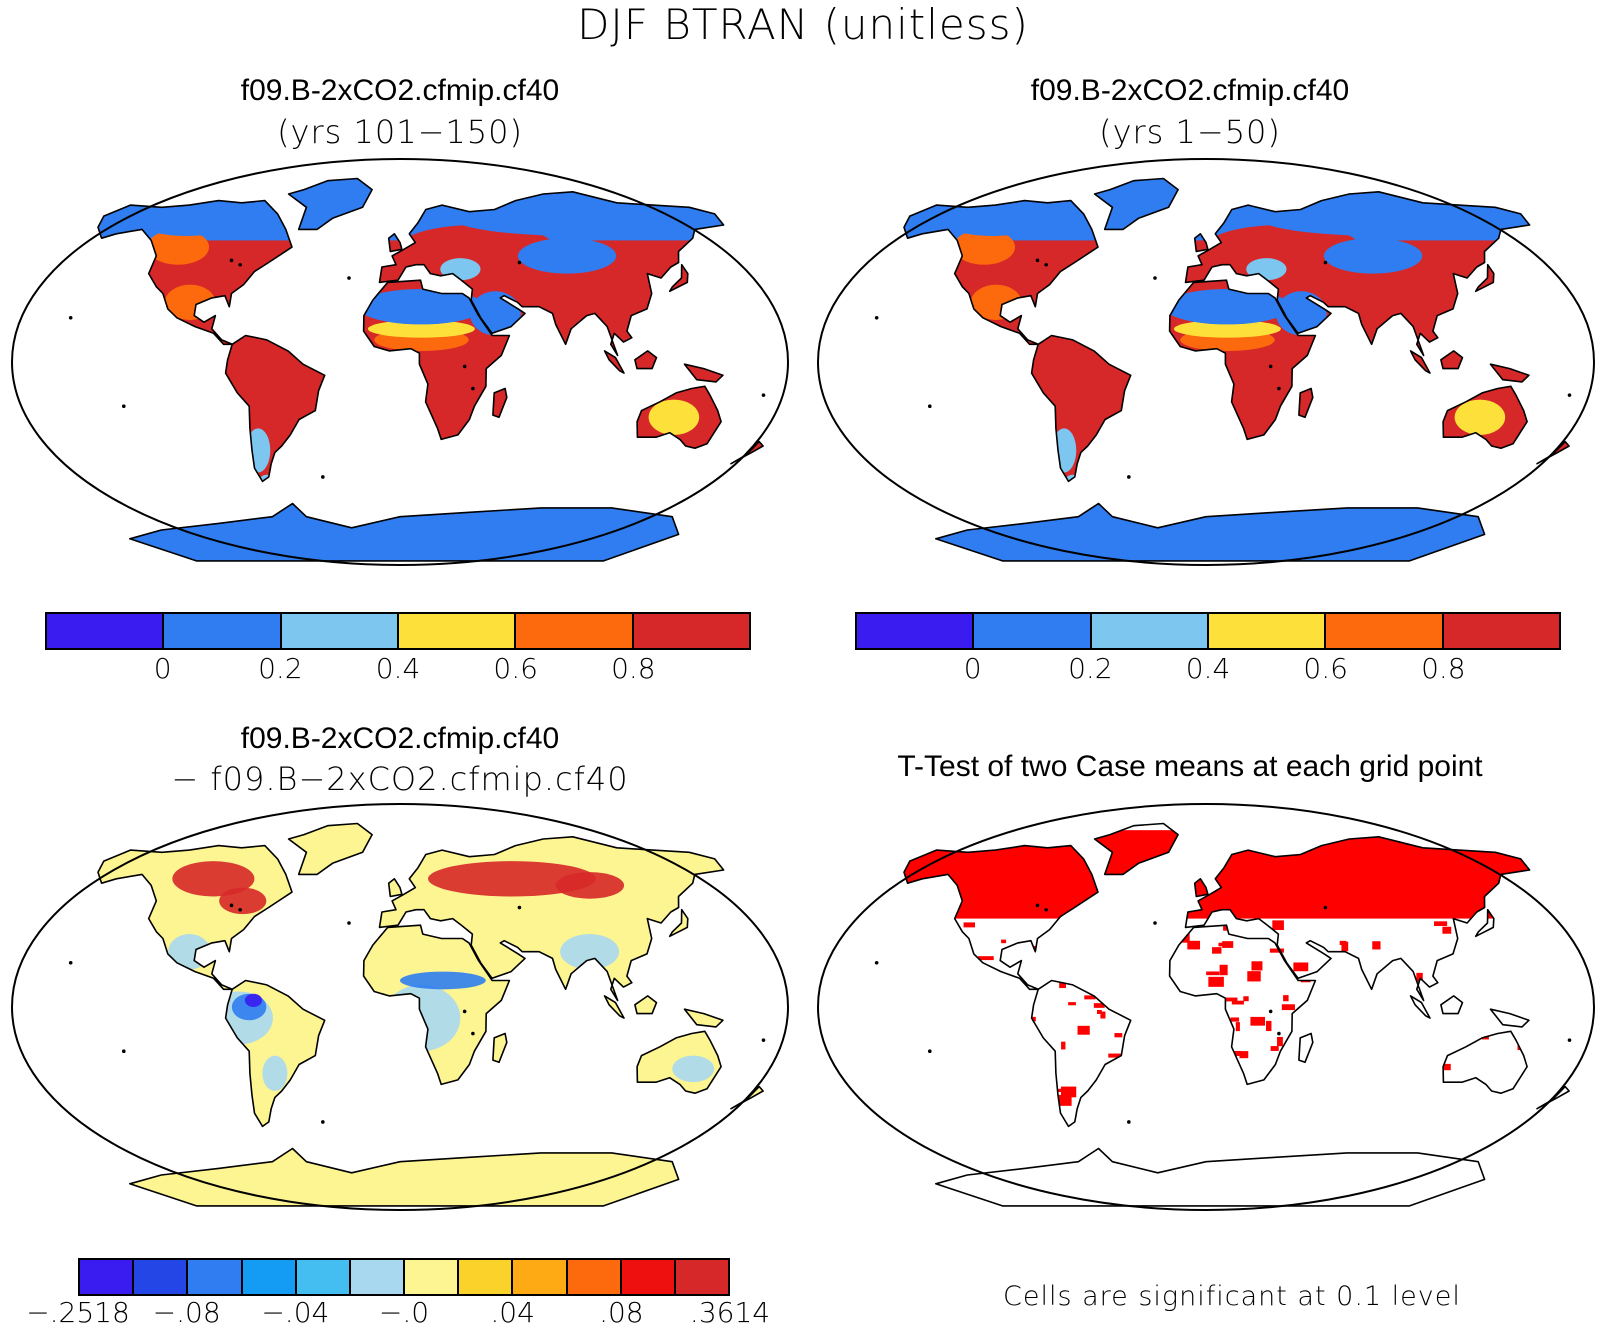 Image resolution: width=1606 pixels, height=1329 pixels. What do you see at coordinates (404, 1312) in the screenshot?
I see `colorbar-tick-label: −.0` at bounding box center [404, 1312].